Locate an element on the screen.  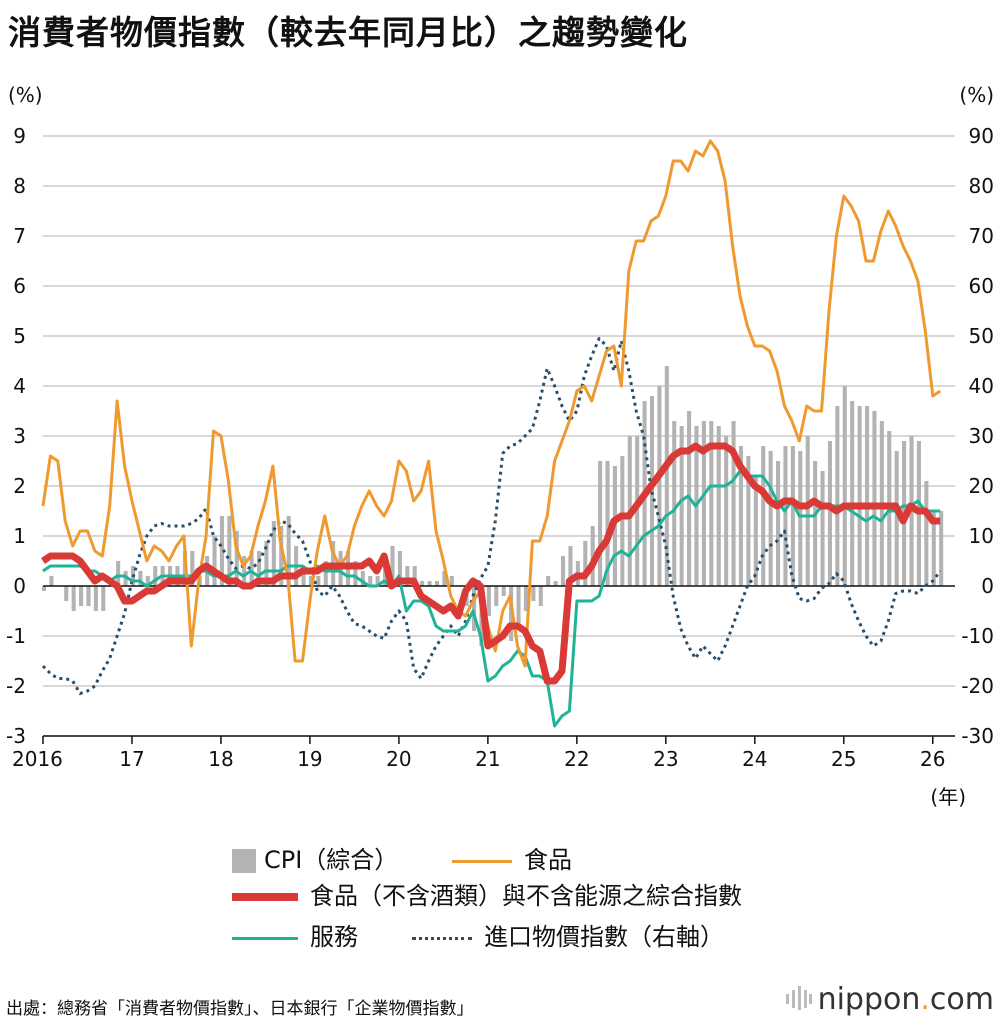
y-right-tick-label: 20 is located at coordinates (981, 486).